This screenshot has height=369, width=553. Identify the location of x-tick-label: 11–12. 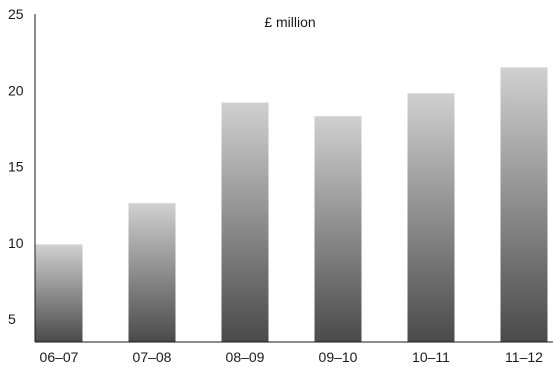
(524, 357).